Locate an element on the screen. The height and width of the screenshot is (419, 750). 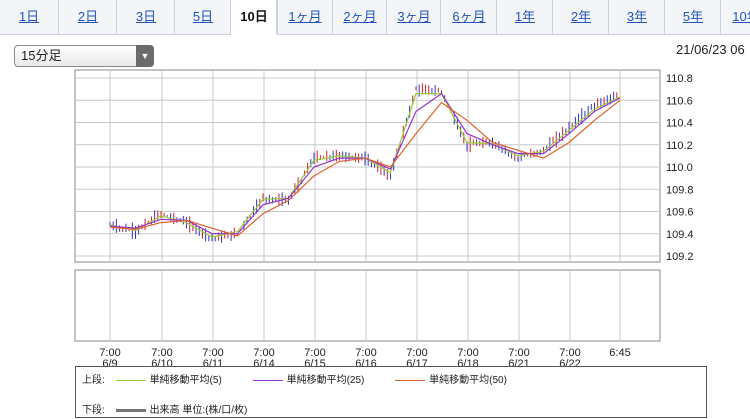
x-date-label: 6/16 is located at coordinates (365, 362).